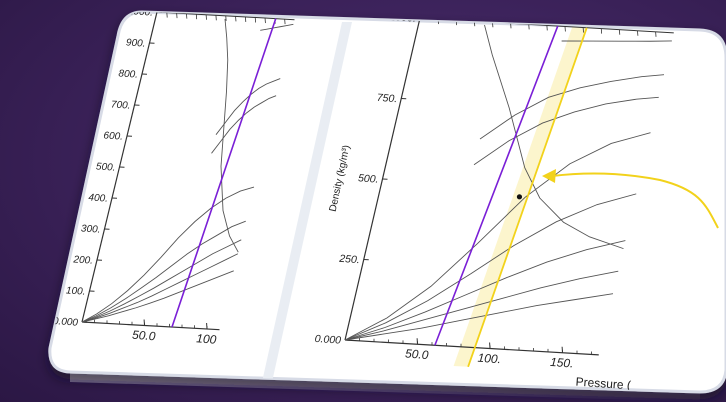 This screenshot has width=726, height=402. Describe the element at coordinates (150, 326) in the screenshot. I see `left-x-axis` at that location.